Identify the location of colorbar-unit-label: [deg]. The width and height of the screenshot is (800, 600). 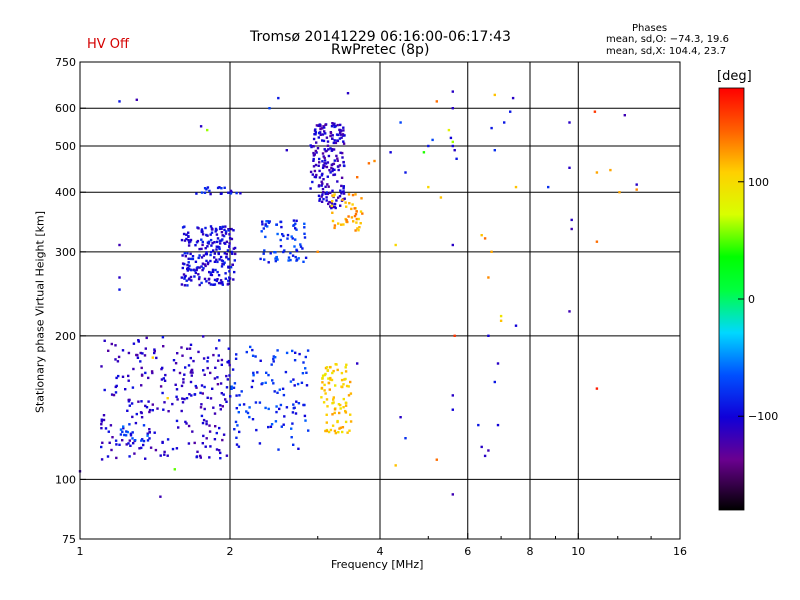
(734, 76).